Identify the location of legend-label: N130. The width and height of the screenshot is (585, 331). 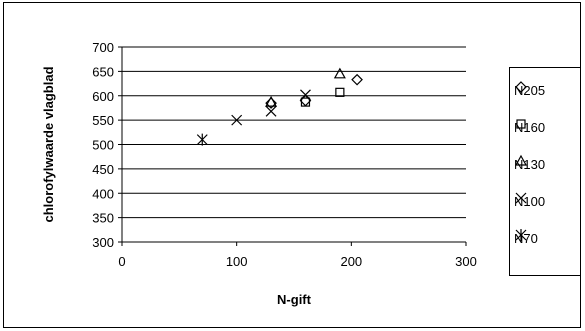
(530, 164).